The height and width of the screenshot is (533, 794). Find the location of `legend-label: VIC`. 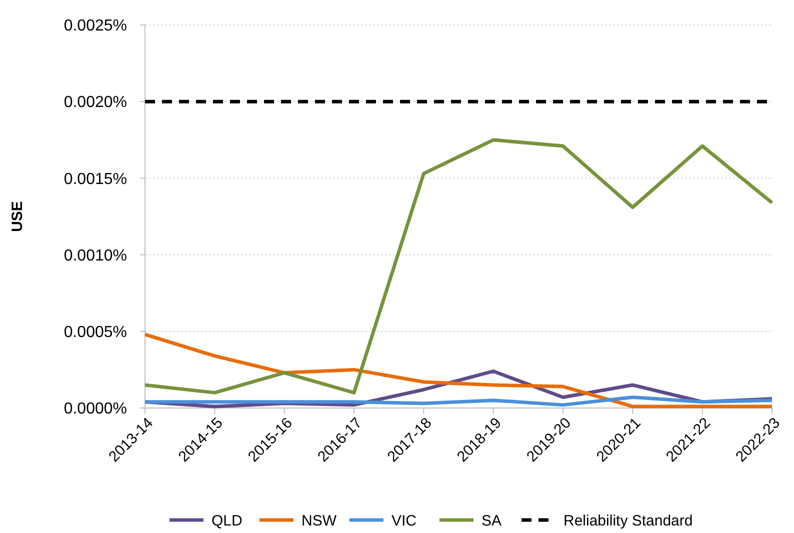

legend-label: VIC is located at coordinates (404, 521).